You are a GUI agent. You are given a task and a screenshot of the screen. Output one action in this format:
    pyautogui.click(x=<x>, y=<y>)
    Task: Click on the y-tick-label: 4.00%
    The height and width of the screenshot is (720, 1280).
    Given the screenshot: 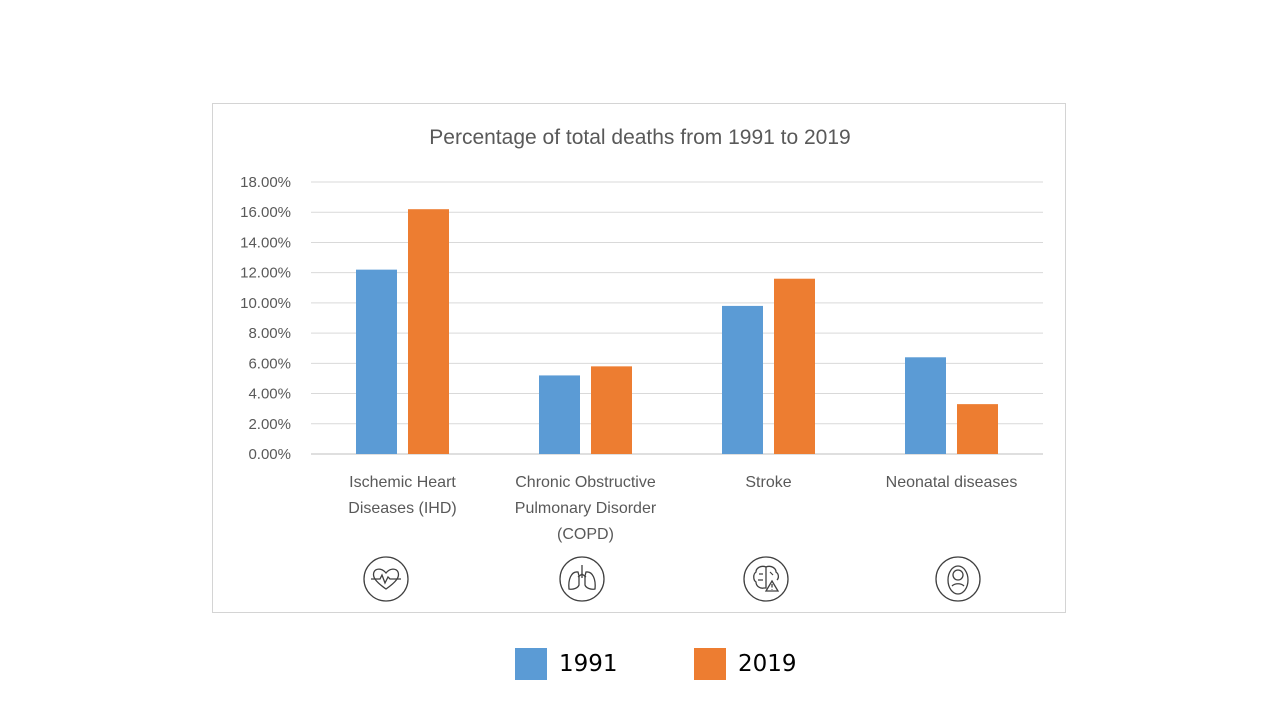 What is the action you would take?
    pyautogui.click(x=269, y=394)
    